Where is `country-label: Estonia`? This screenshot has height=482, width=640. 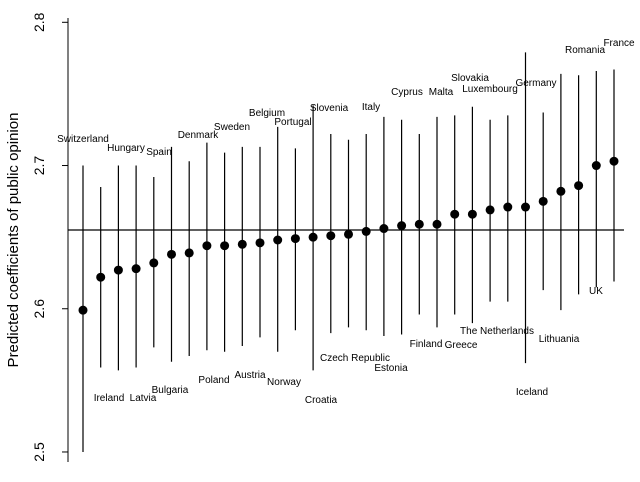 country-label: Estonia is located at coordinates (391, 368).